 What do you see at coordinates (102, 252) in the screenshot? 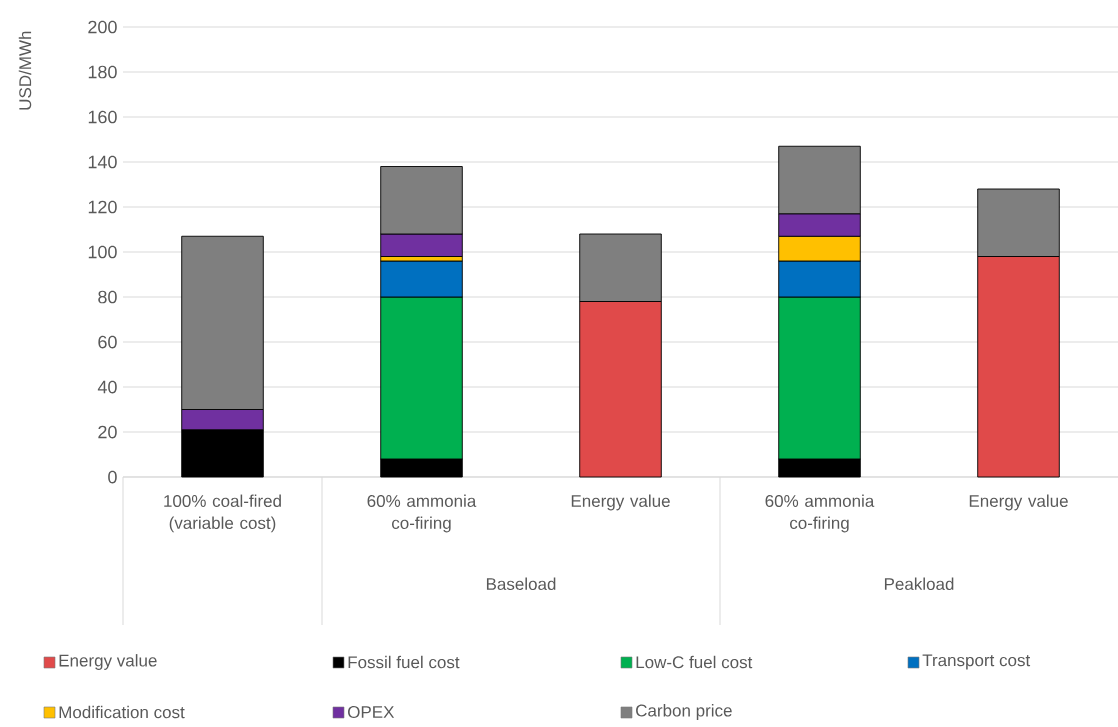
I see `y-tick-label: 100` at bounding box center [102, 252].